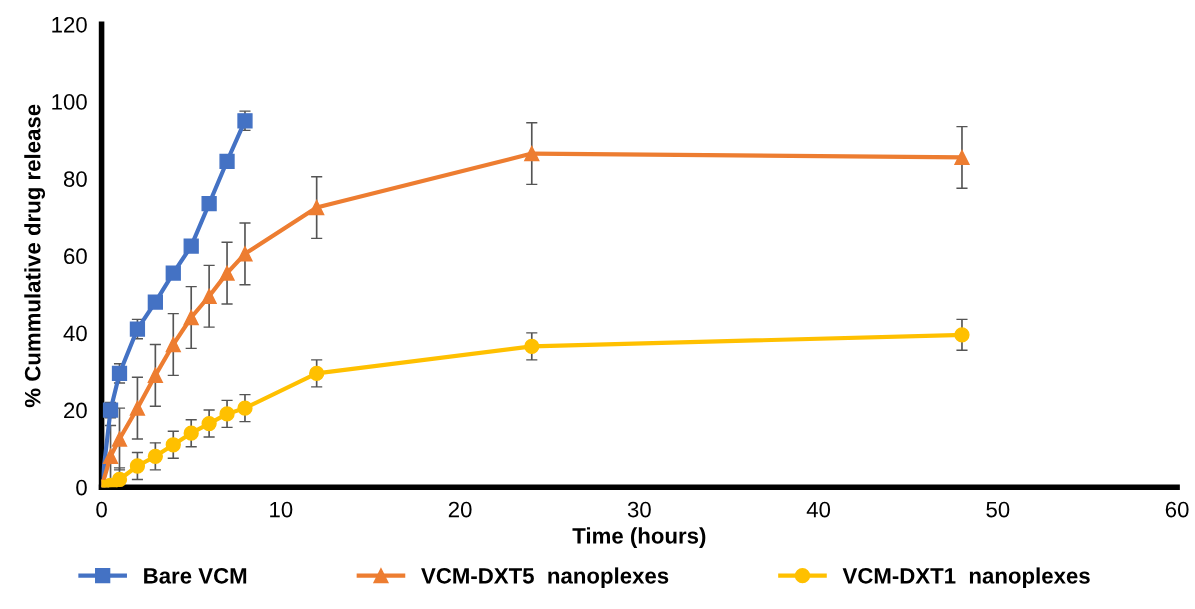 The image size is (1195, 609). What do you see at coordinates (639, 538) in the screenshot?
I see `x-axis-title: Time (hours)` at bounding box center [639, 538].